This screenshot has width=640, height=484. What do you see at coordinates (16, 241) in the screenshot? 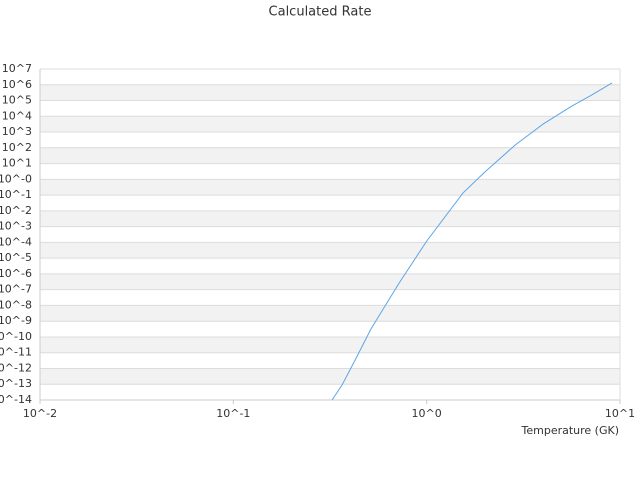
I see `y-tick-label: 10^-4` at bounding box center [16, 241].